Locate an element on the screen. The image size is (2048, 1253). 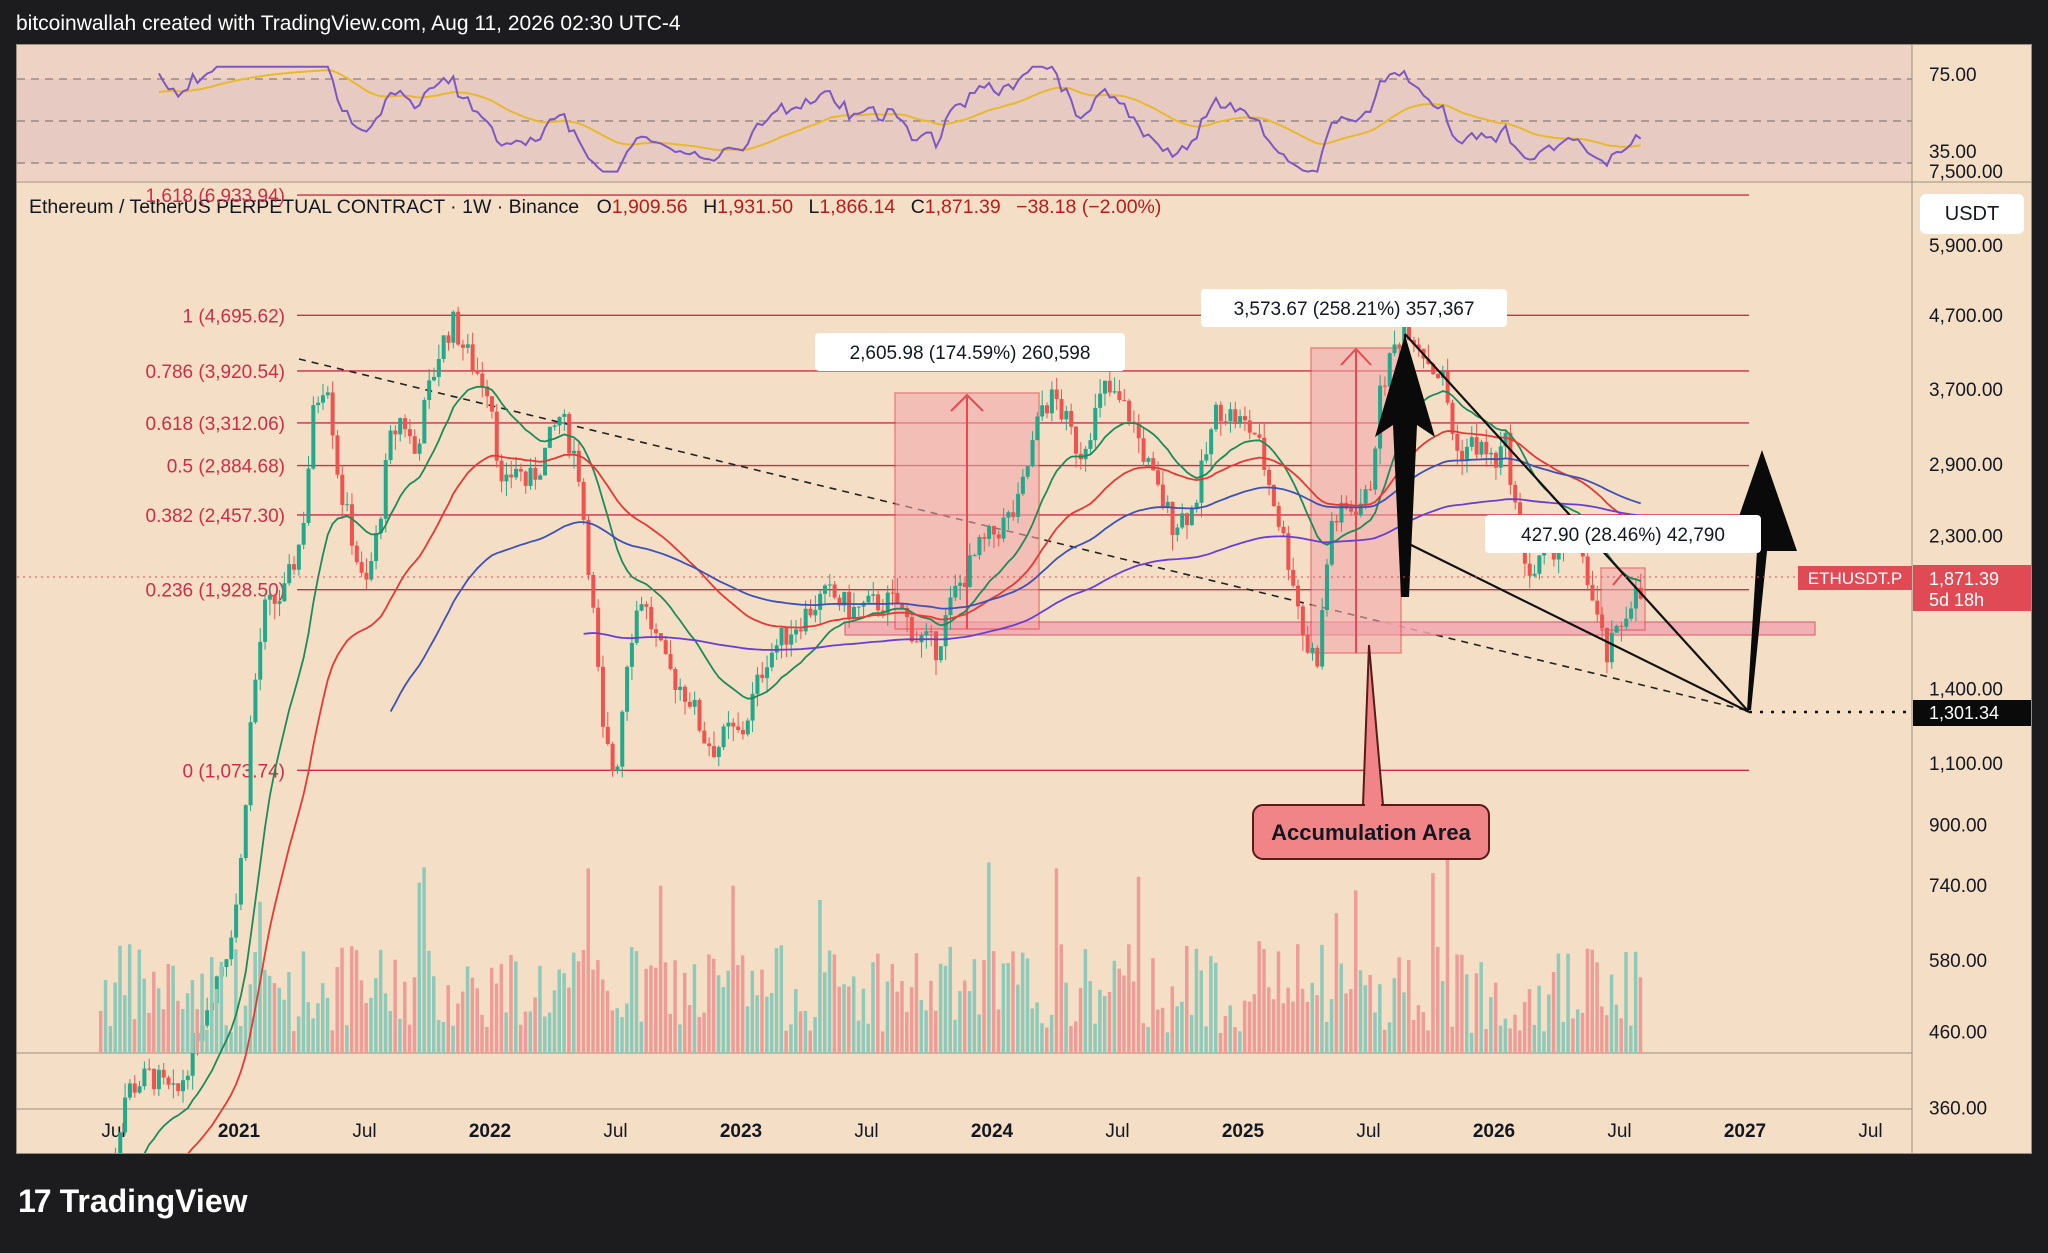
time-tick-2: Jul is located at coordinates (364, 1131).